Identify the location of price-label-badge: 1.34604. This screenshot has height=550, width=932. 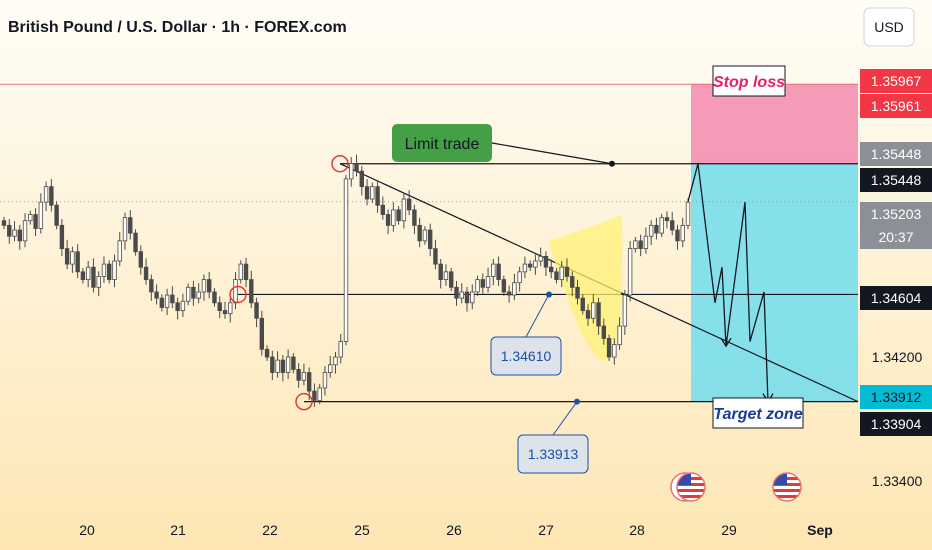
(896, 298).